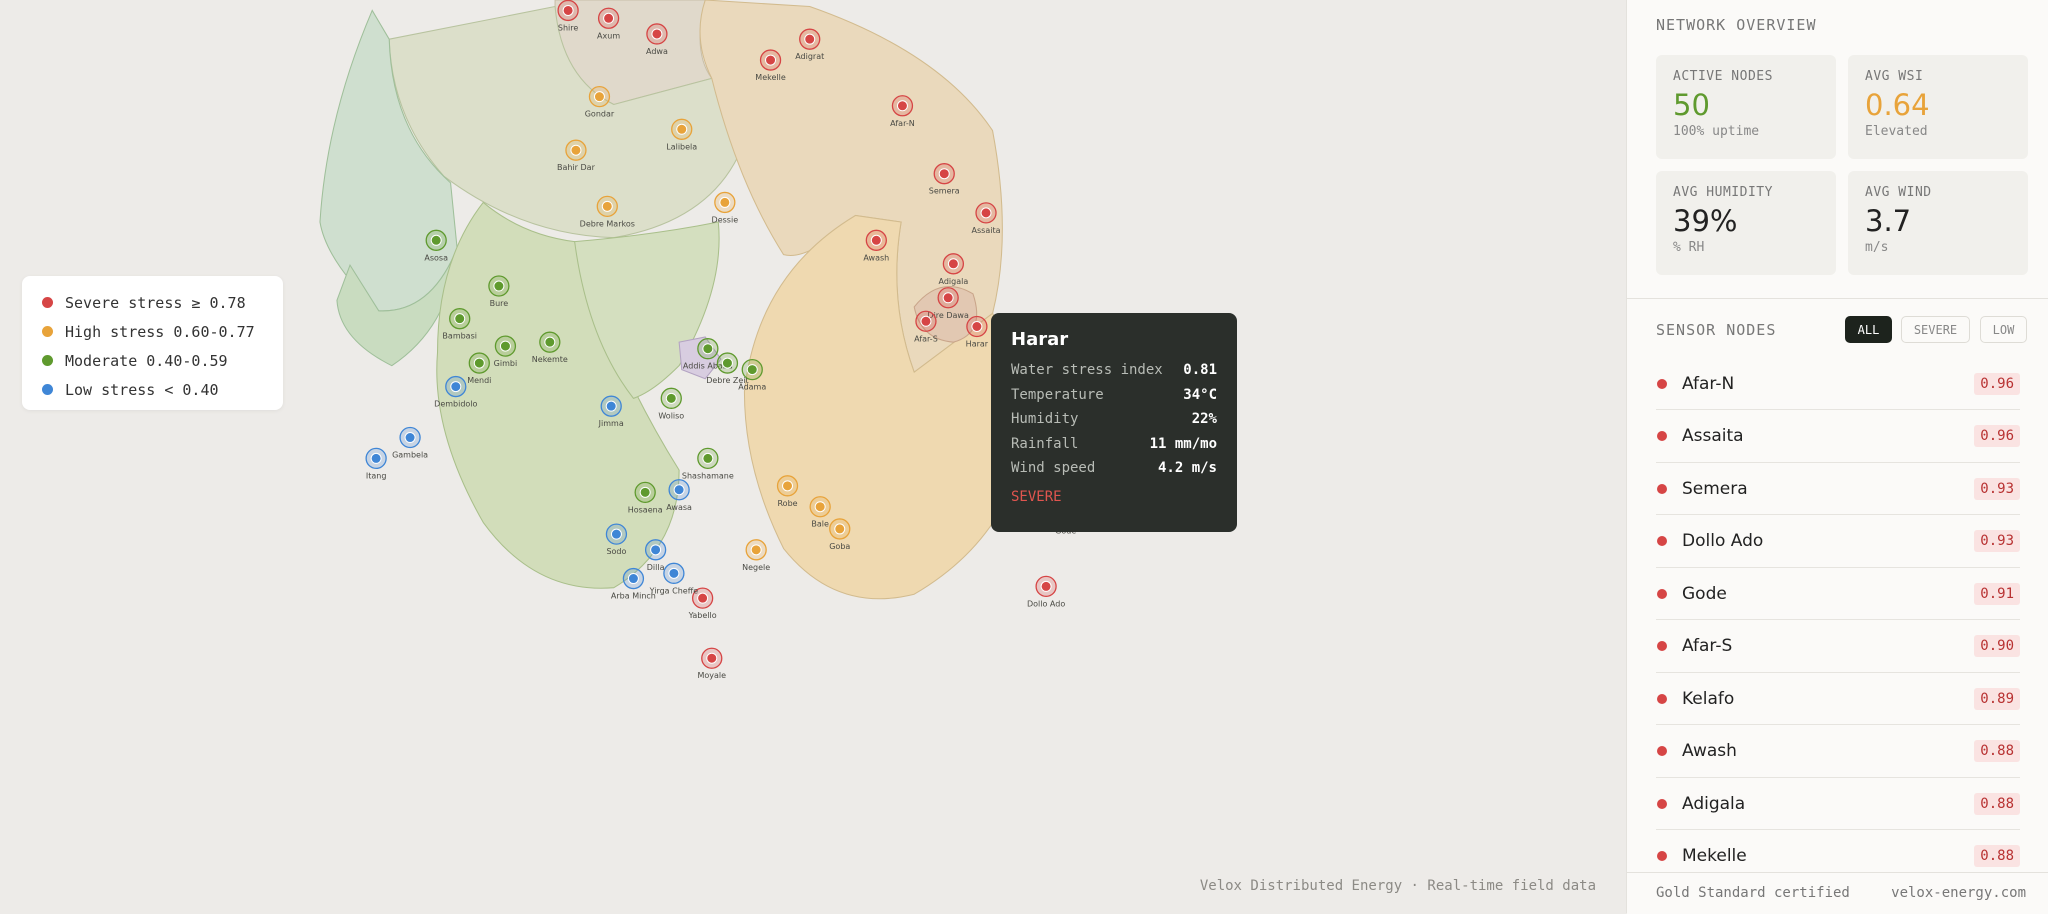 The height and width of the screenshot is (914, 2048). What do you see at coordinates (376, 463) in the screenshot?
I see `sensor-node: Itang` at bounding box center [376, 463].